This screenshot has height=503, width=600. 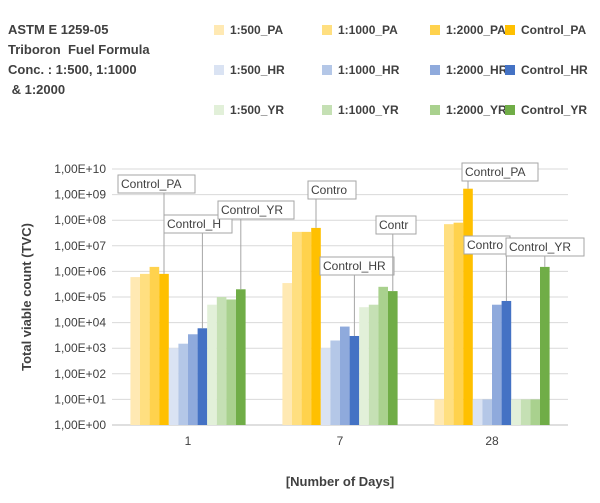 What do you see at coordinates (188, 441) in the screenshot?
I see `x-tick-label: 1` at bounding box center [188, 441].